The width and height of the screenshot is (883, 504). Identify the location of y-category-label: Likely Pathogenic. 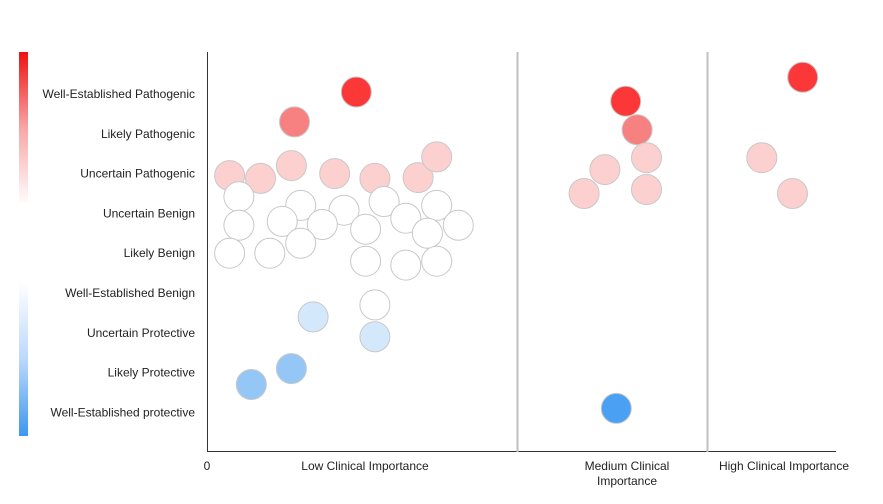
(148, 134).